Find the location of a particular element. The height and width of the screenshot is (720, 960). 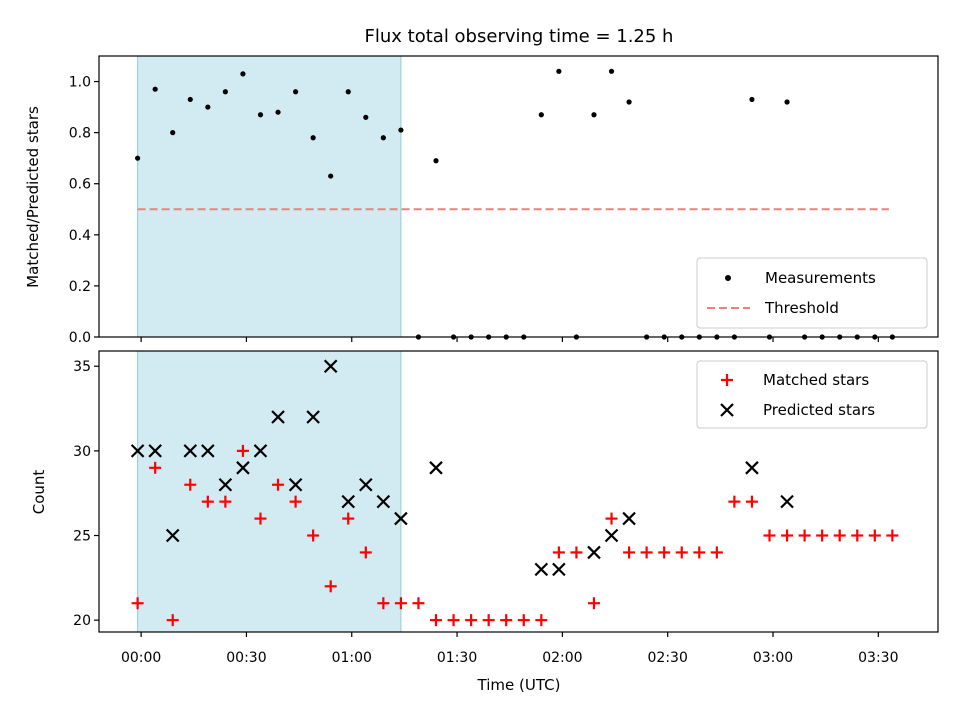

observing-window-top is located at coordinates (269, 196).